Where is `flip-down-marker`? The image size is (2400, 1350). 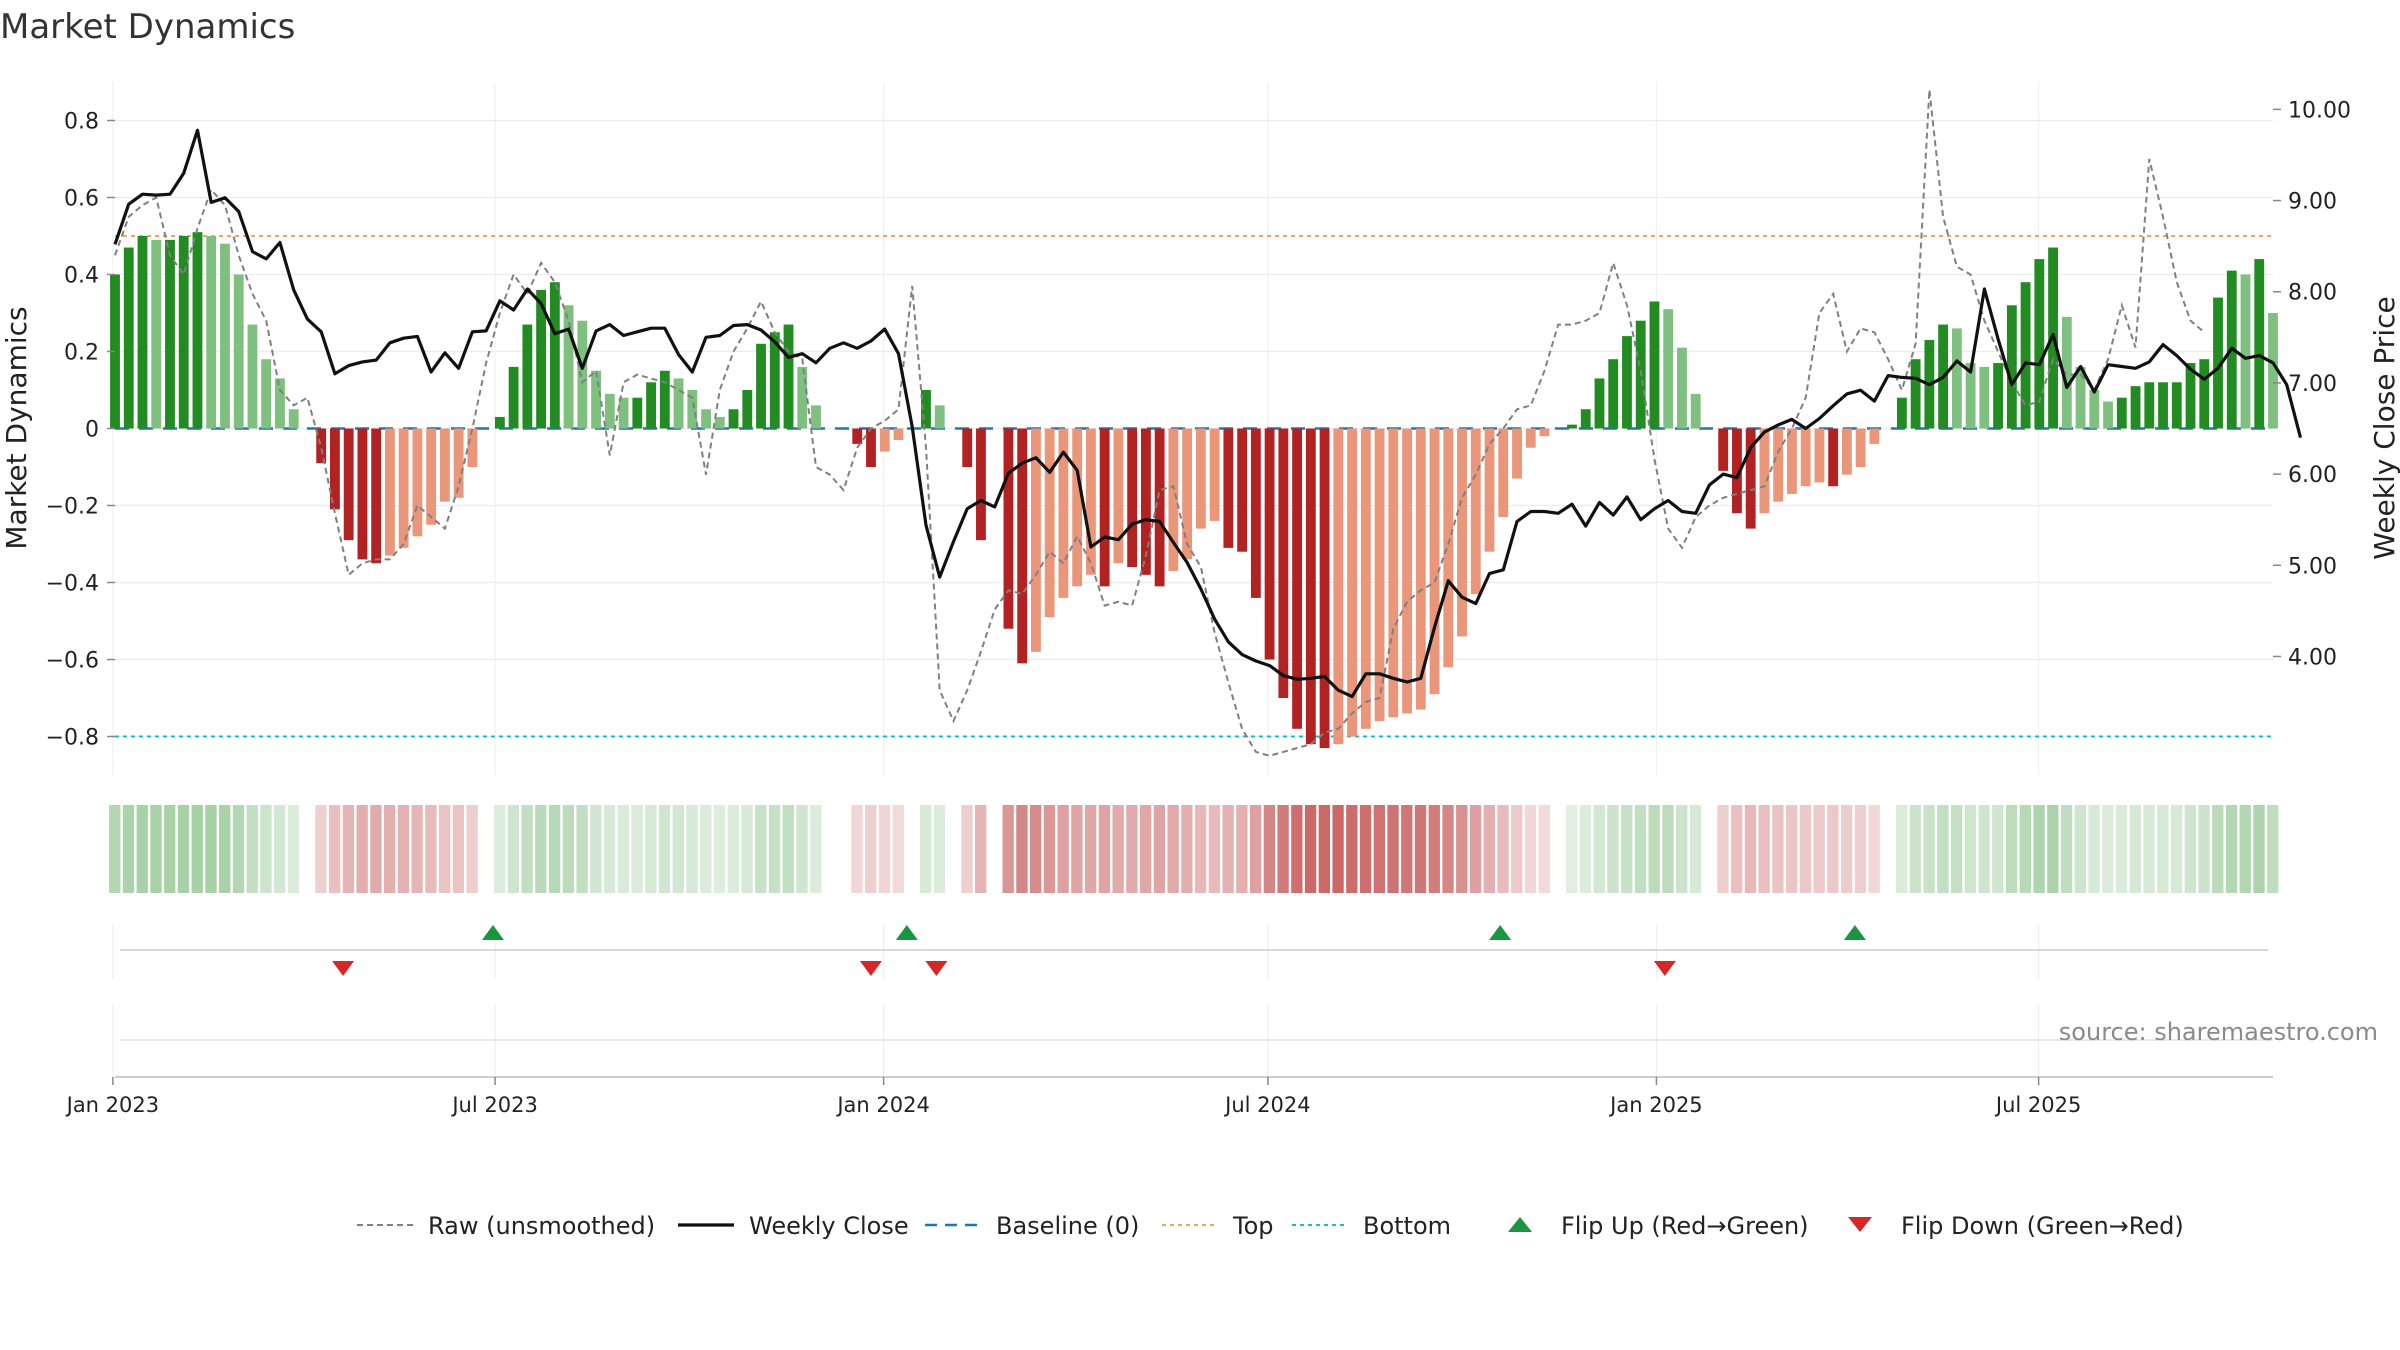 flip-down-marker is located at coordinates (936, 968).